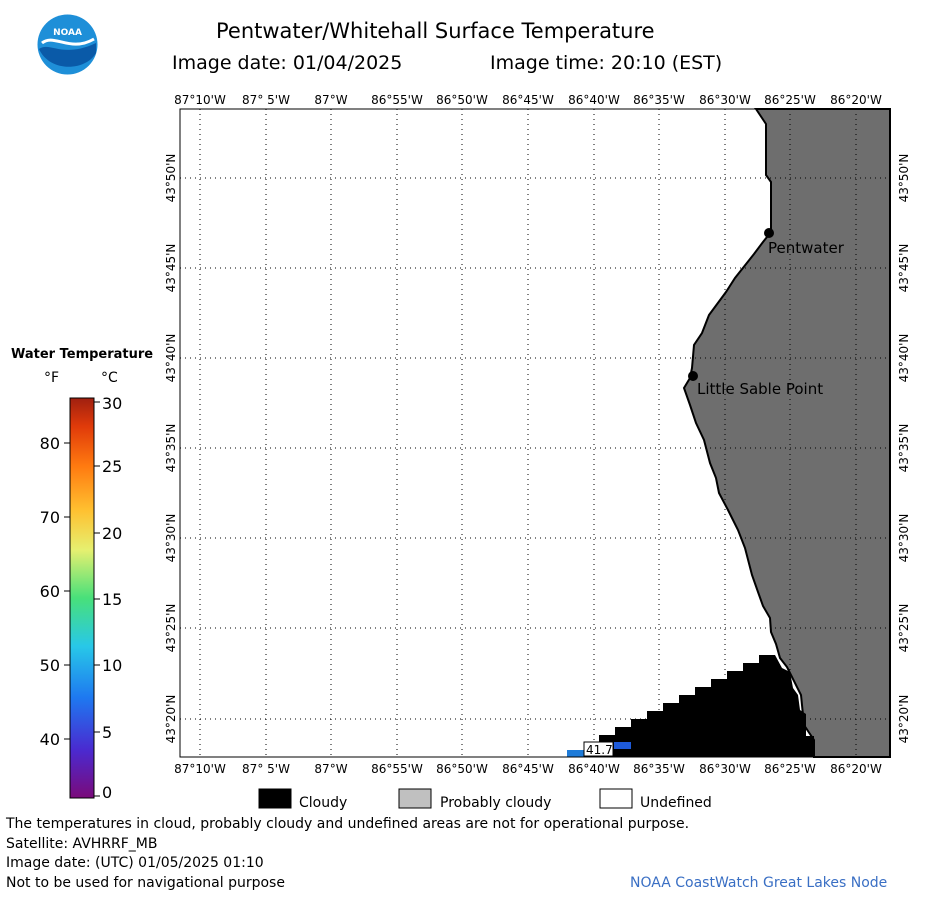 The width and height of the screenshot is (929, 899). What do you see at coordinates (759, 883) in the screenshot?
I see `footer-credit: NOAA CoastWatch Great Lakes Node` at bounding box center [759, 883].